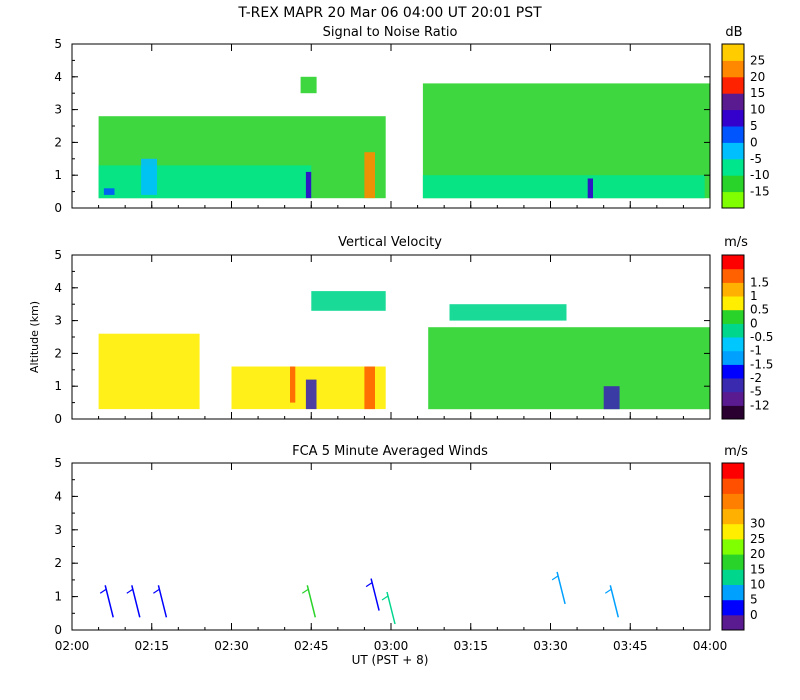  I want to click on panel-2-plot-area, so click(359, 598).